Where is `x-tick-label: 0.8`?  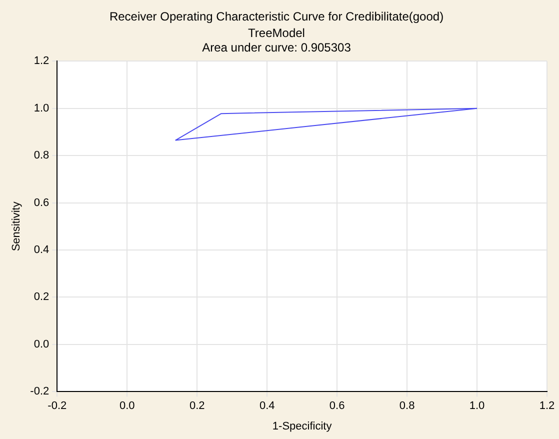
x-tick-label: 0.8 is located at coordinates (407, 406).